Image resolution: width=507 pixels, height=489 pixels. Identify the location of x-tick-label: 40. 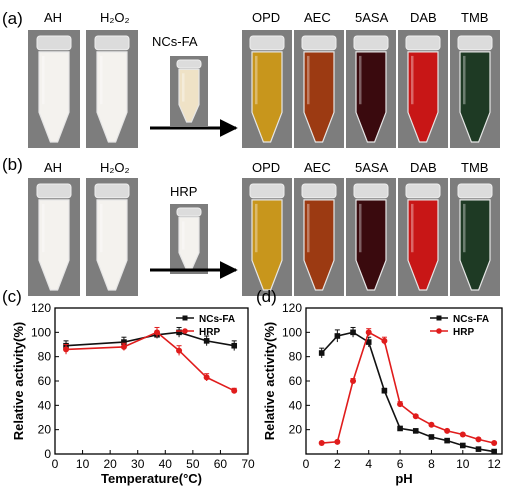
(166, 464).